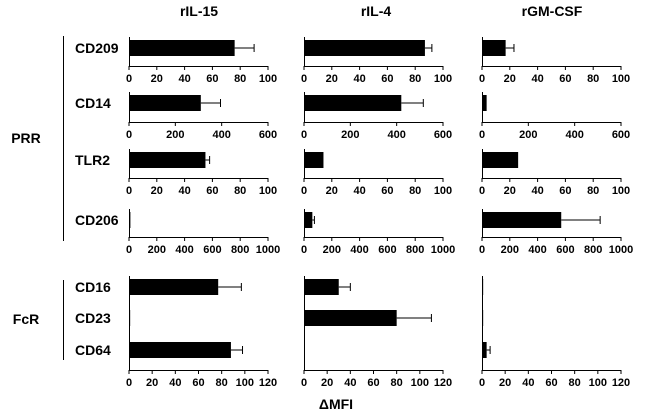  What do you see at coordinates (26, 319) in the screenshot?
I see `group-label-fcr: FcR` at bounding box center [26, 319].